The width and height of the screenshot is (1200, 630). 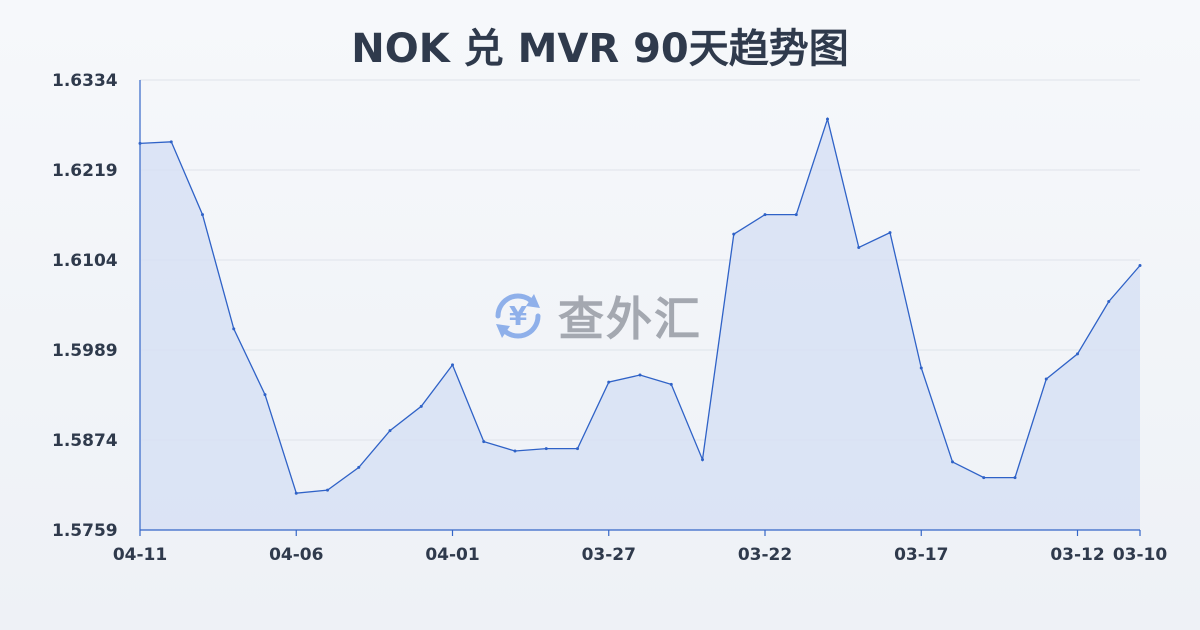 I want to click on x-tick-label: 03-17, so click(x=921, y=555).